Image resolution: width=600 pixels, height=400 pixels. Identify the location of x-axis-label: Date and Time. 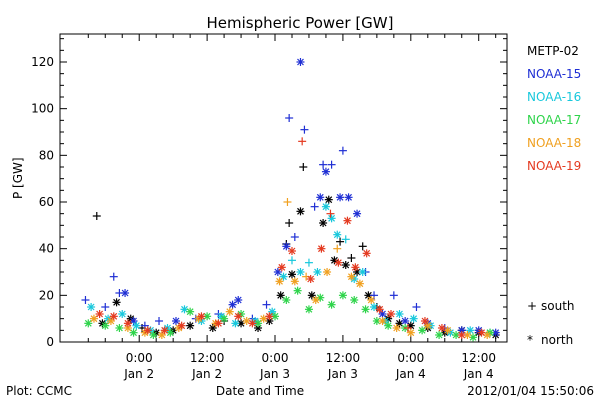
(260, 391).